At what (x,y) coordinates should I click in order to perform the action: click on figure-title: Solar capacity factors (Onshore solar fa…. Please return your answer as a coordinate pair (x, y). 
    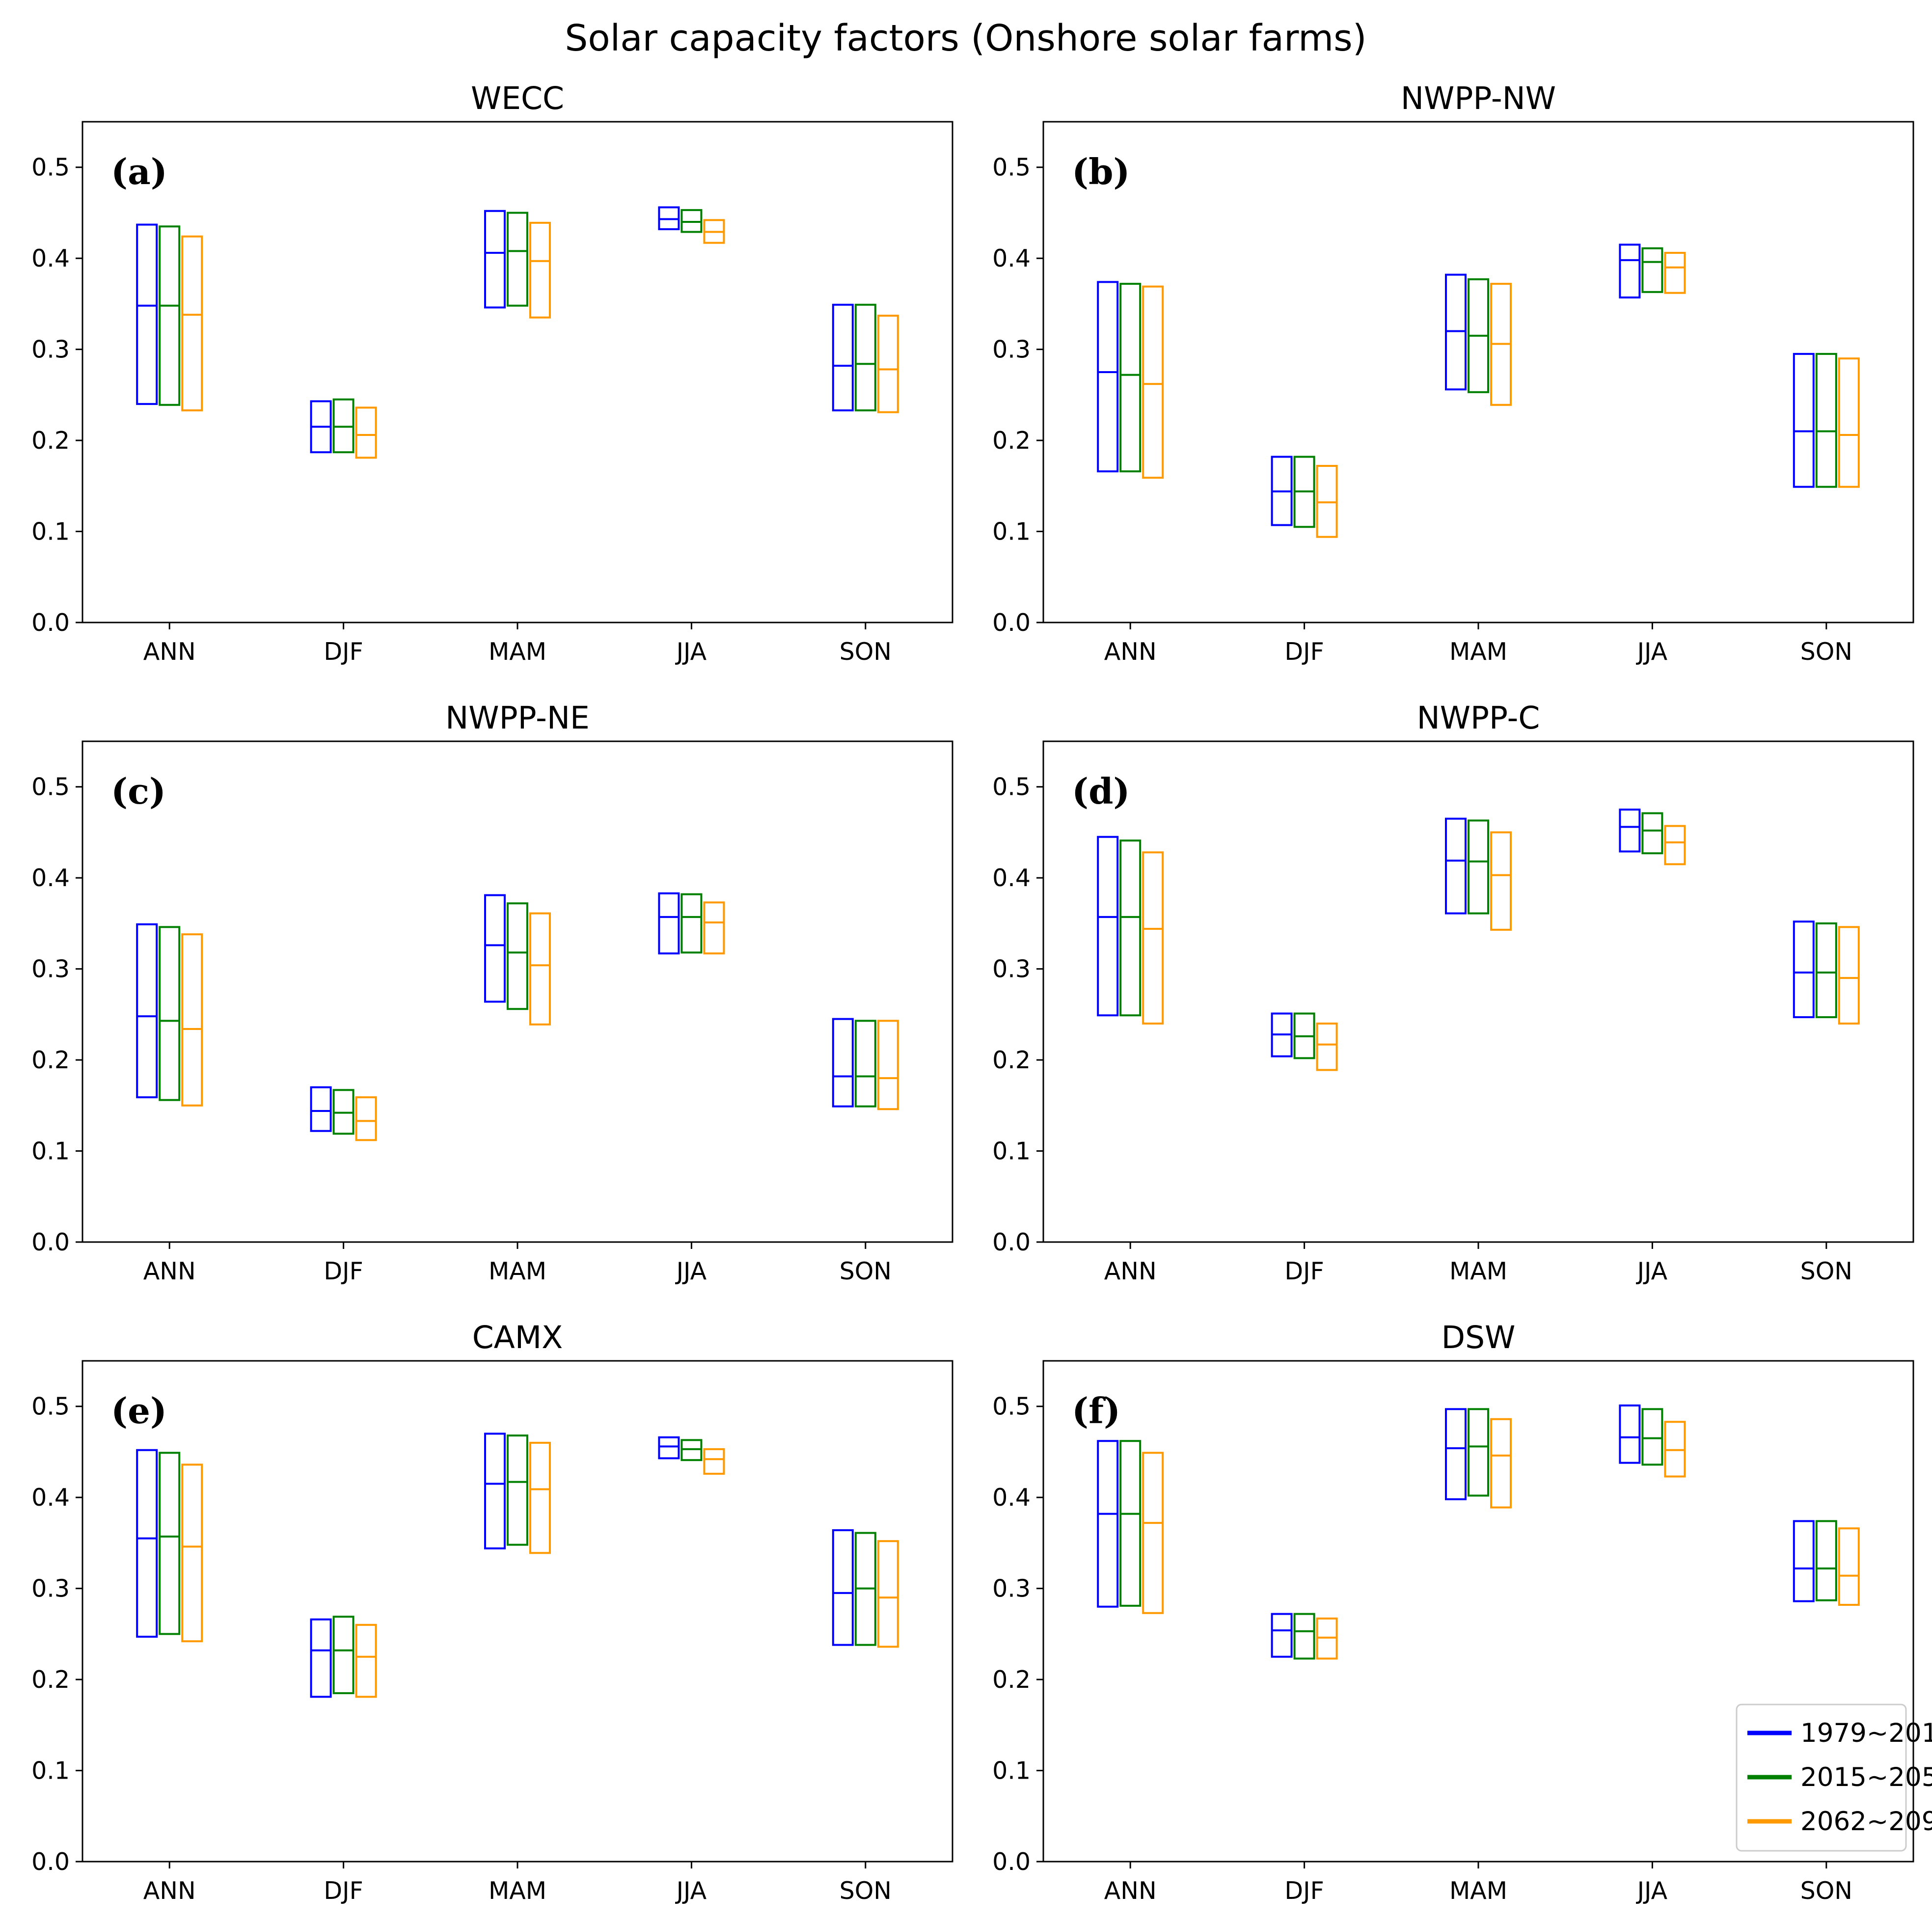
    Looking at the image, I should click on (965, 38).